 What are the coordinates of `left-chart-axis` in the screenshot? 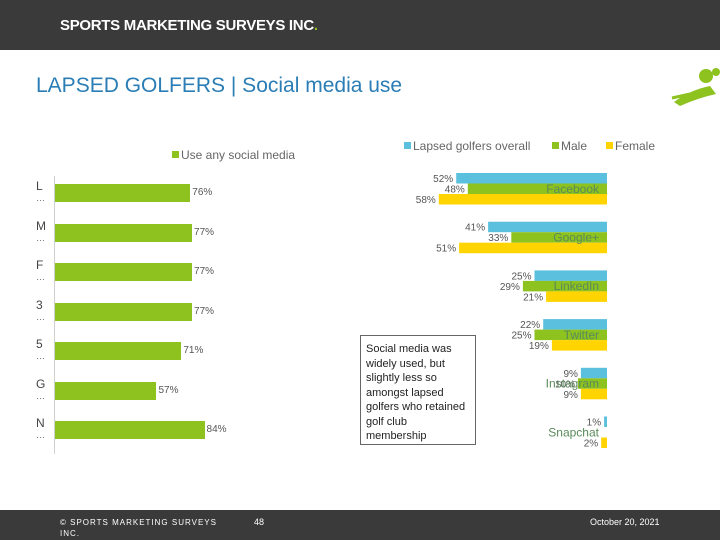 It's located at (54, 315).